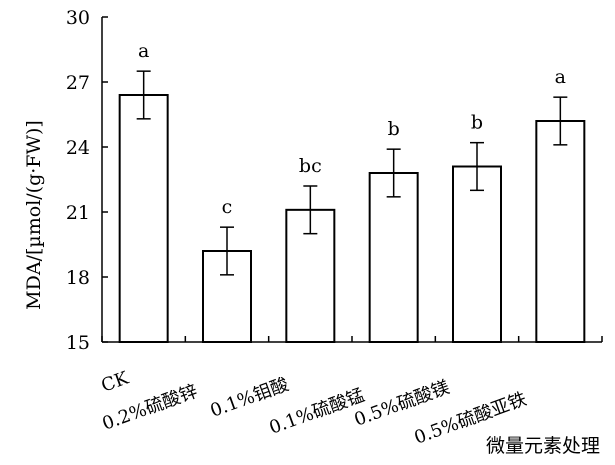 This screenshot has width=615, height=465. Describe the element at coordinates (78, 83) in the screenshot. I see `y-tick-label: 27` at that location.